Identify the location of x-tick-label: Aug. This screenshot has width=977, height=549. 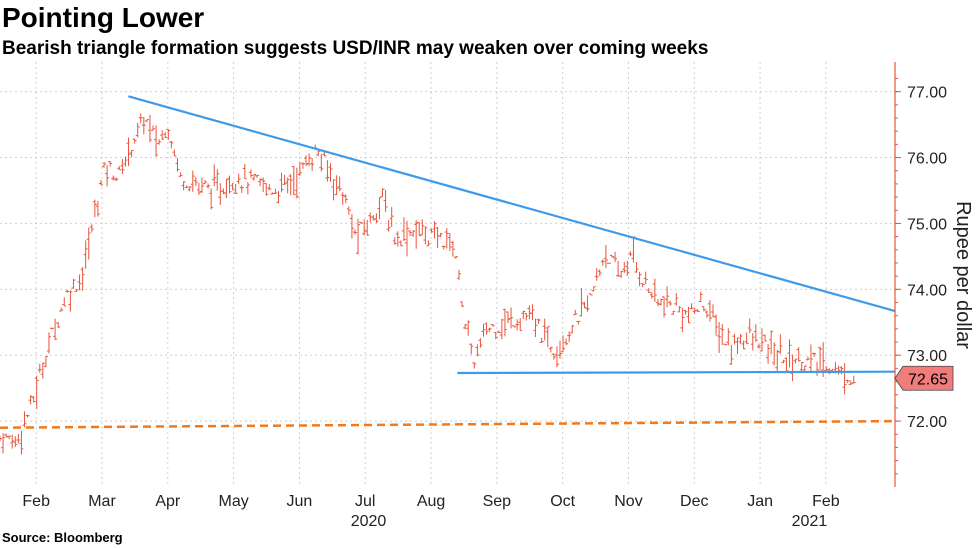
(431, 501).